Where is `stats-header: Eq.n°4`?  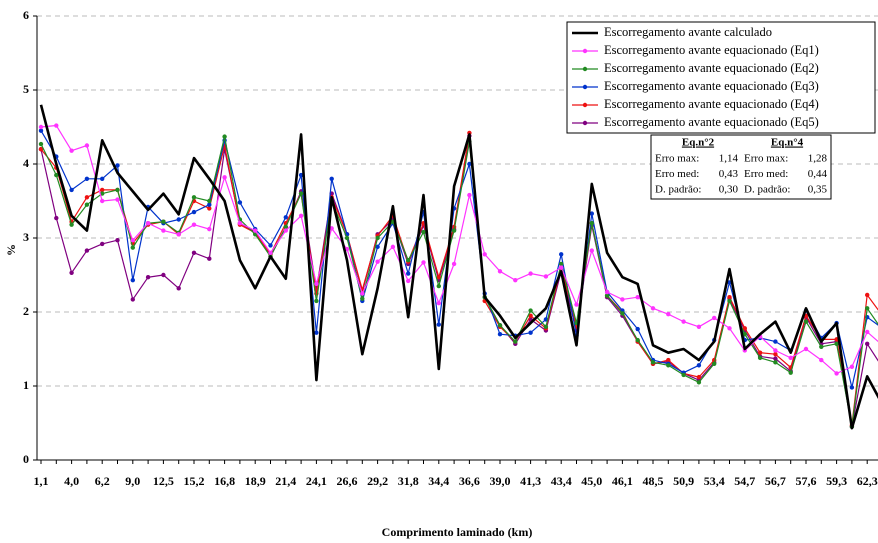 stats-header: Eq.n°4 is located at coordinates (787, 143).